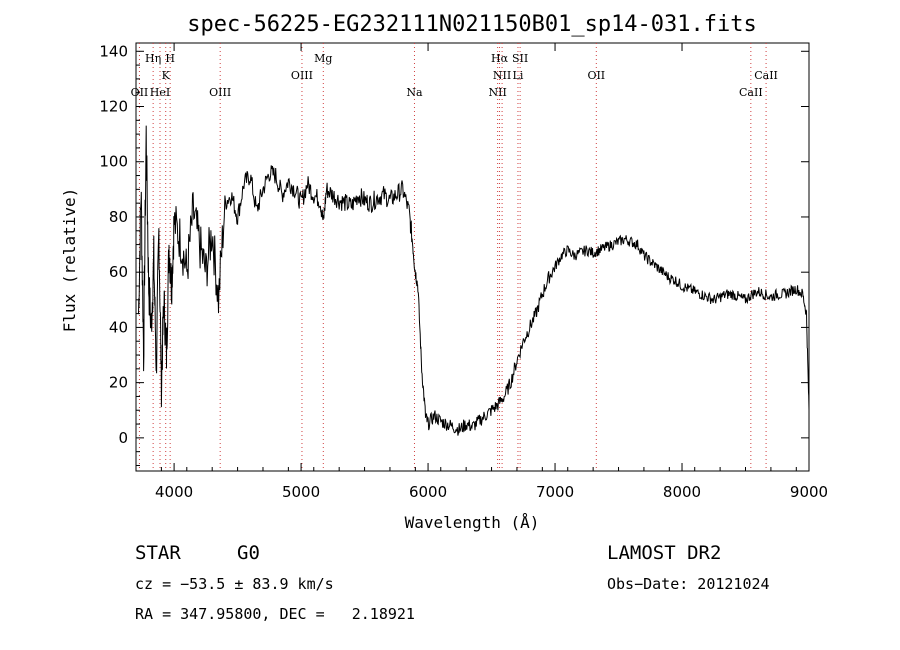 Image resolution: width=900 pixels, height=650 pixels. I want to click on emission-line-label: Hη, so click(153, 58).